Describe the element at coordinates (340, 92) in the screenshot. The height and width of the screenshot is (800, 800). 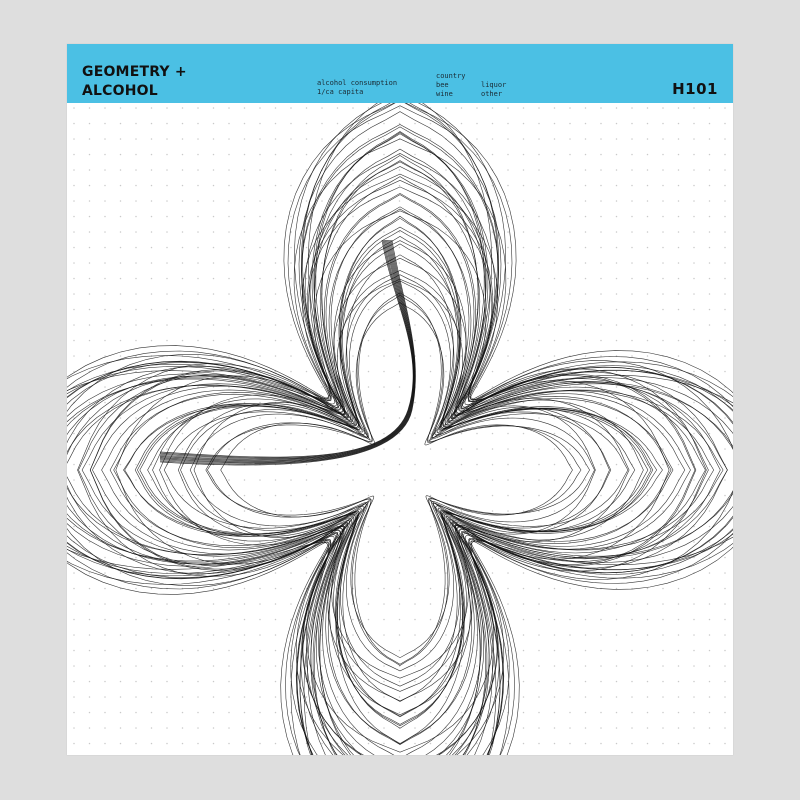
I see `subtitle-line-2: 1/ca capita` at that location.